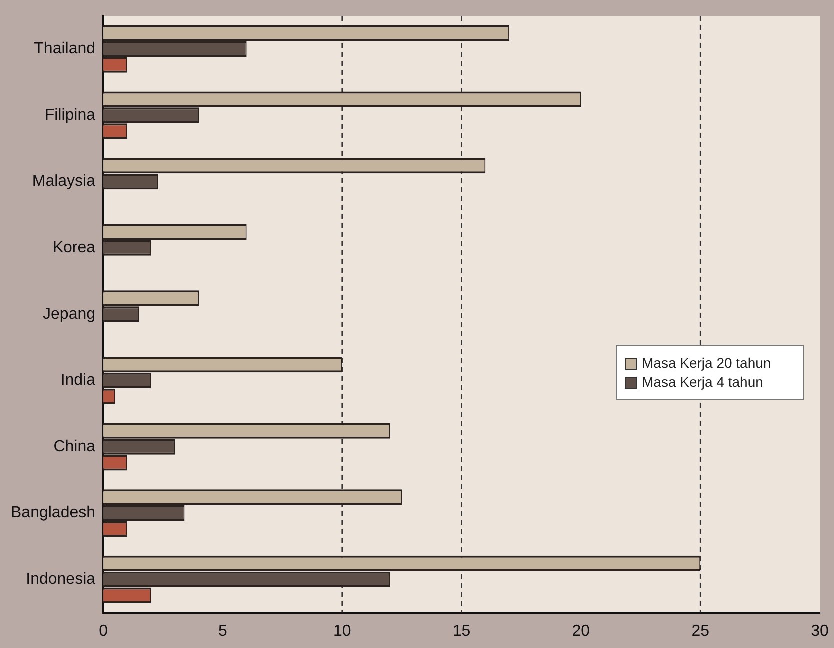  I want to click on y-tick-label: Filipina, so click(70, 115).